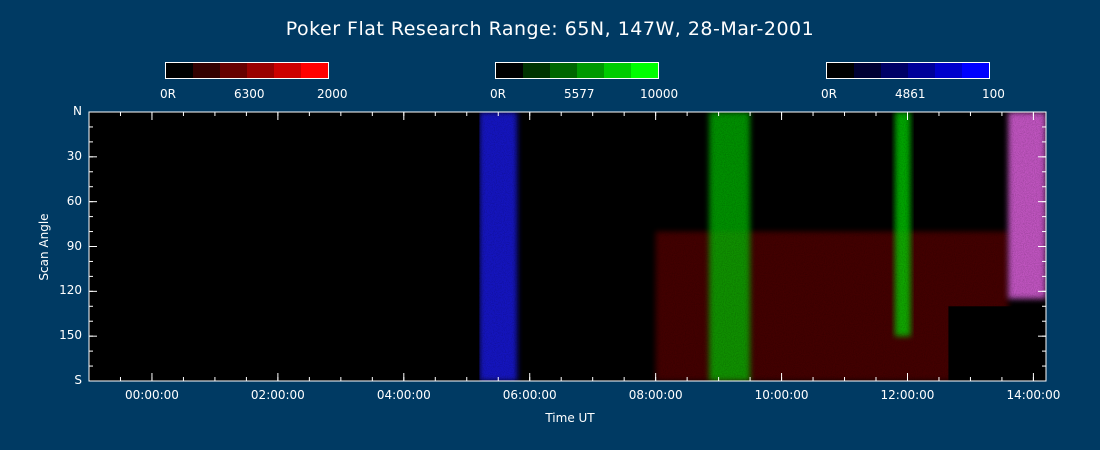 The height and width of the screenshot is (450, 1100). What do you see at coordinates (570, 418) in the screenshot?
I see `x-axis-title: Time UT` at bounding box center [570, 418].